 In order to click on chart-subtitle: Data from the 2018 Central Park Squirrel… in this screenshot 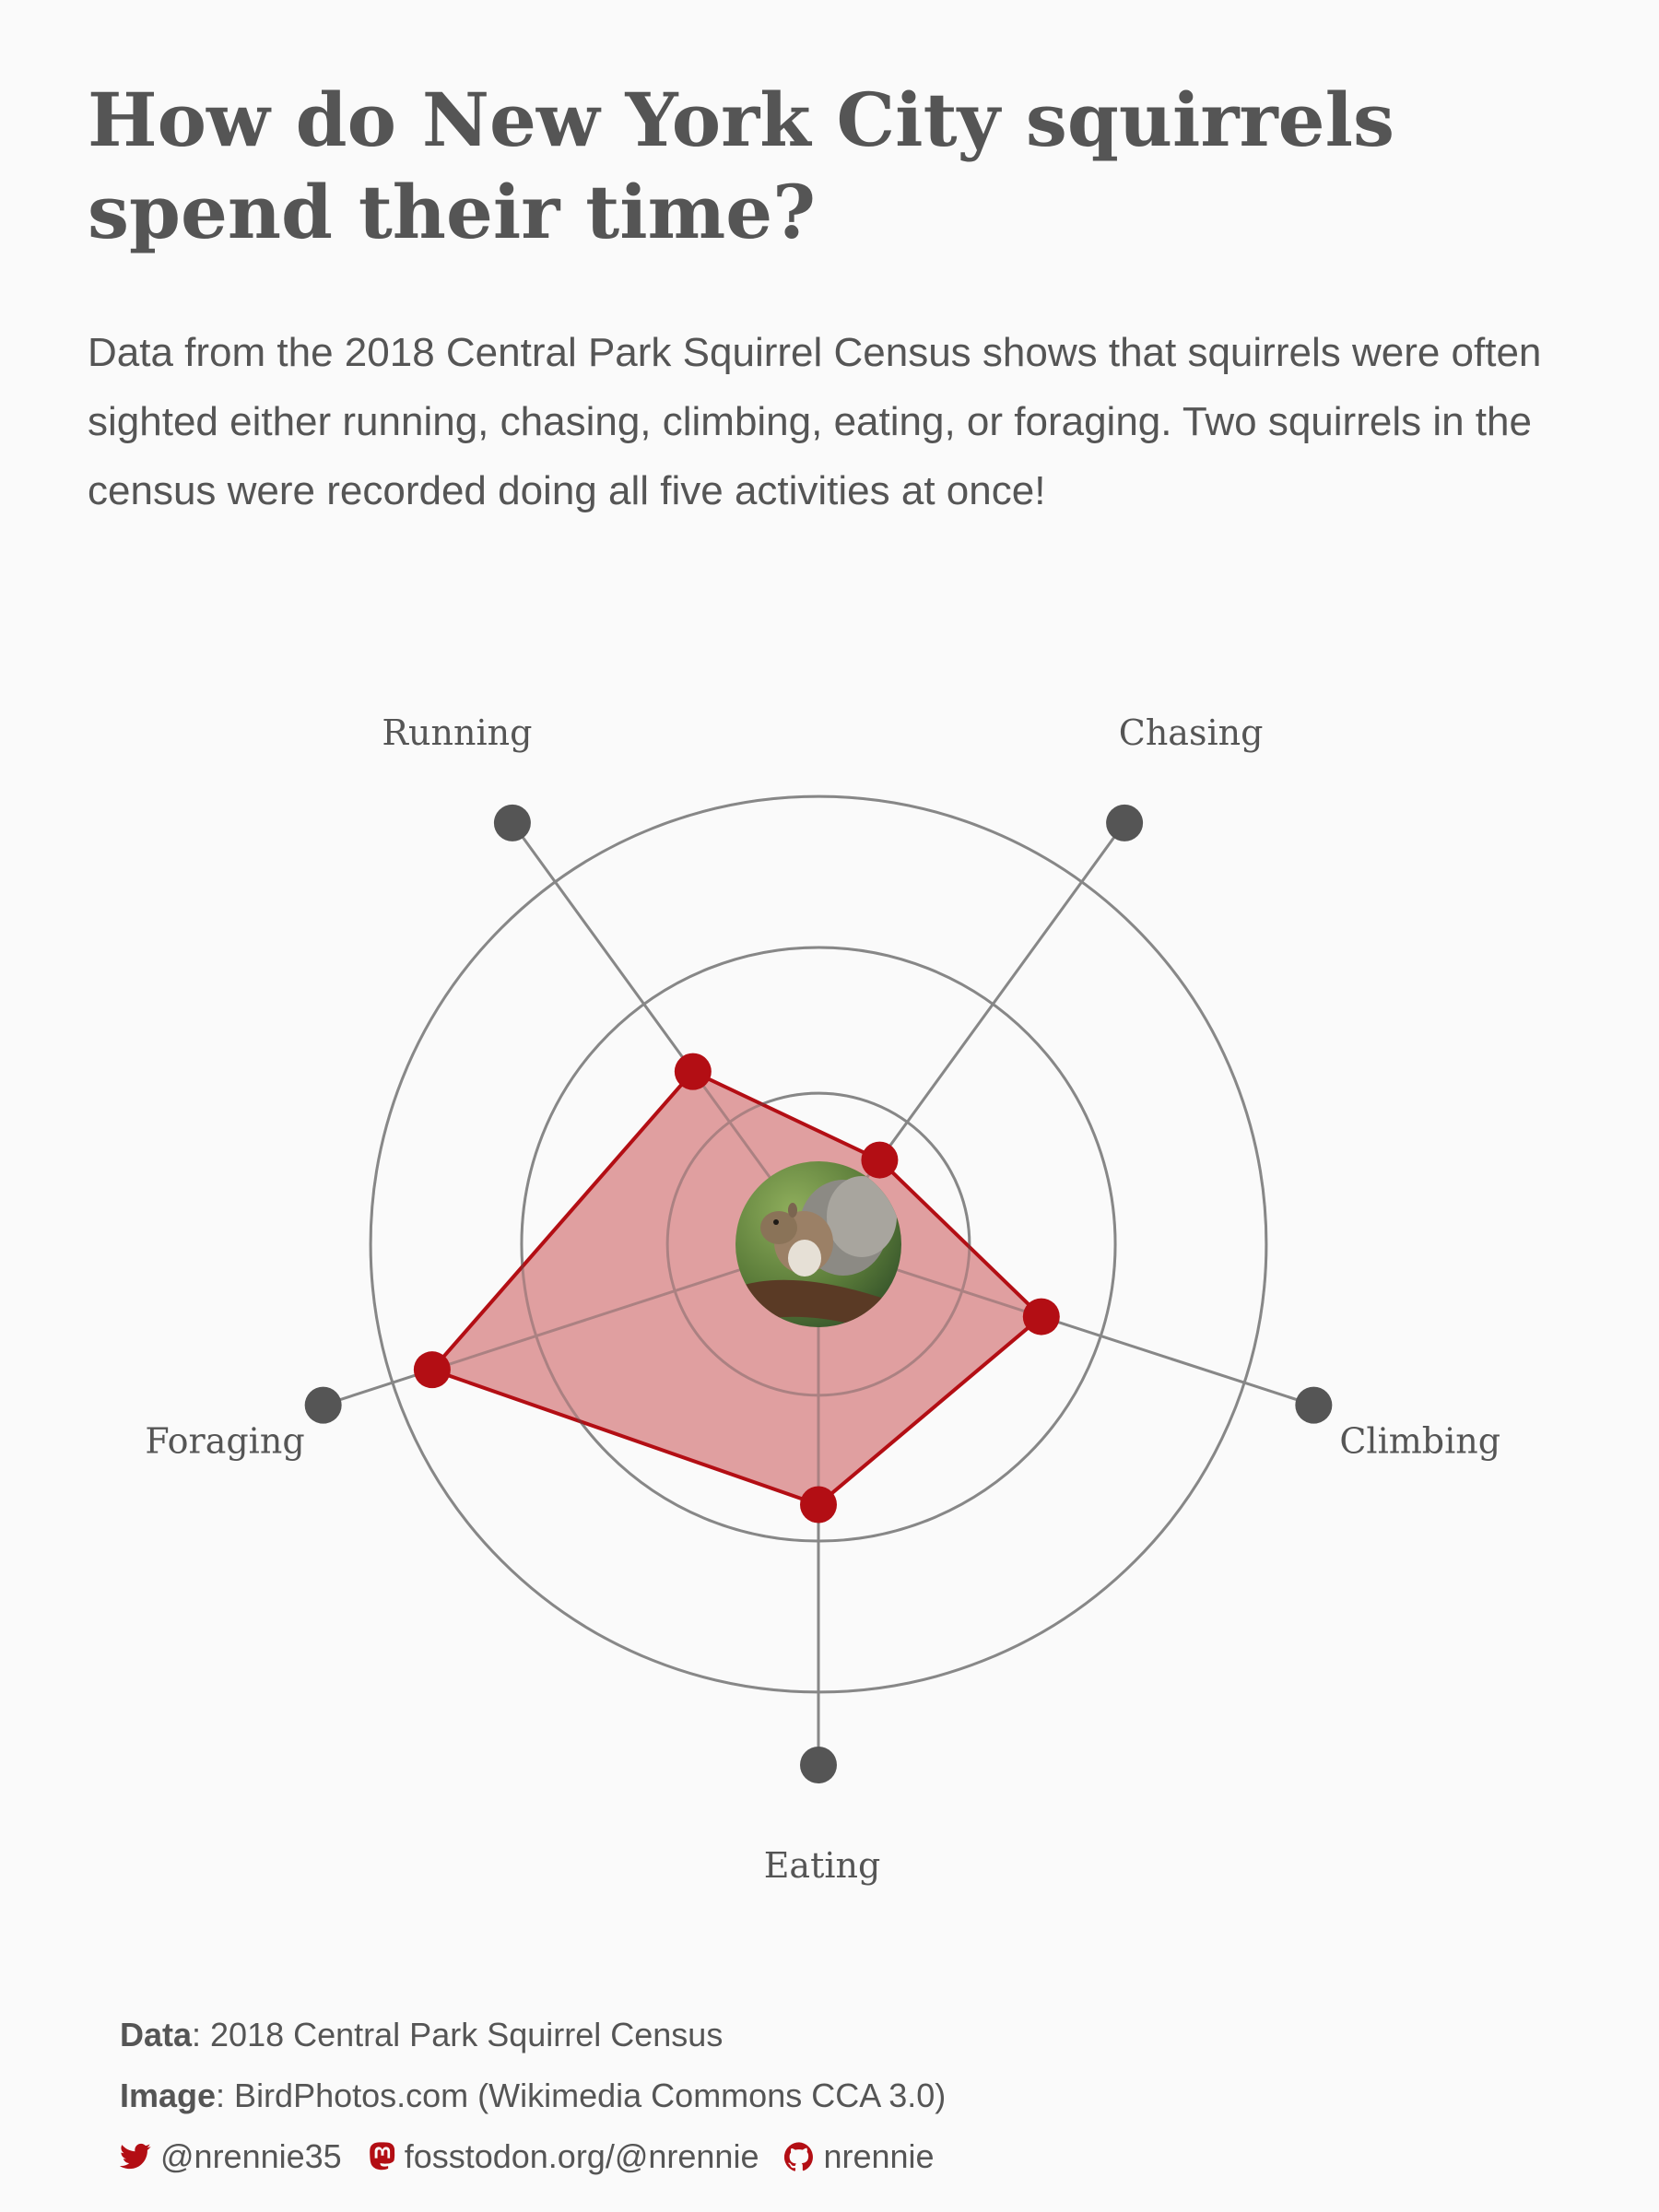, I will do `click(815, 421)`.